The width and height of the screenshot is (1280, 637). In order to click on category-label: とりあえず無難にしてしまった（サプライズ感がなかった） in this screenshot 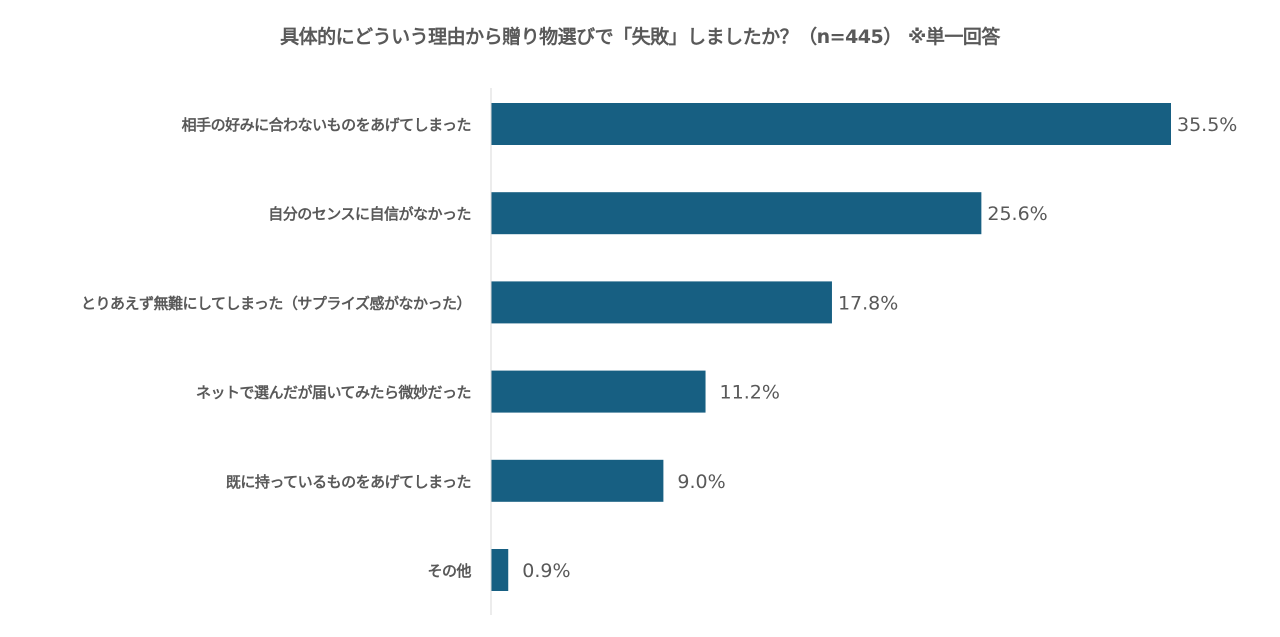, I will do `click(276, 303)`.